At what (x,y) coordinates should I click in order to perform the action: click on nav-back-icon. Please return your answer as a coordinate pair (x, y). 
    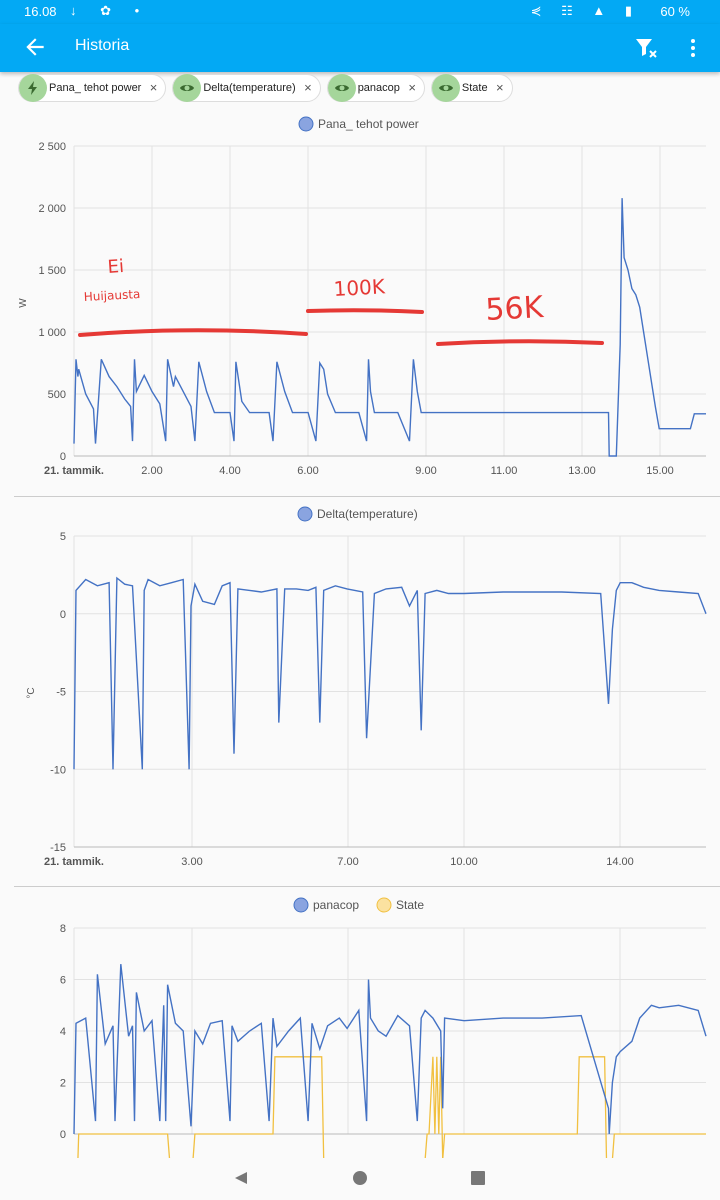
    Looking at the image, I should click on (241, 1178).